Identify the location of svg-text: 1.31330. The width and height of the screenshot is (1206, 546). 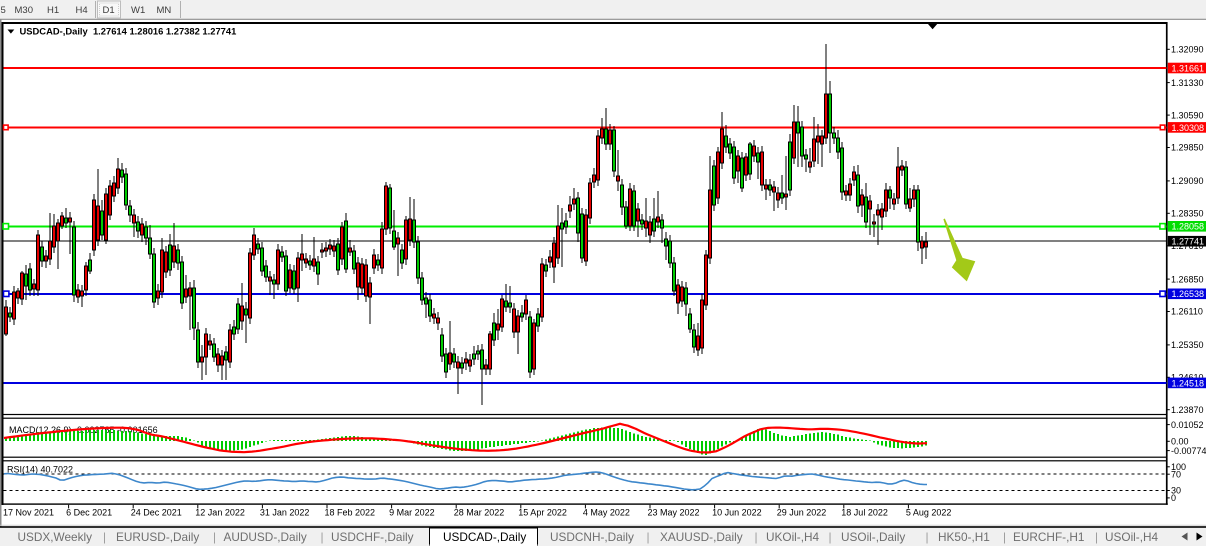
(1187, 83).